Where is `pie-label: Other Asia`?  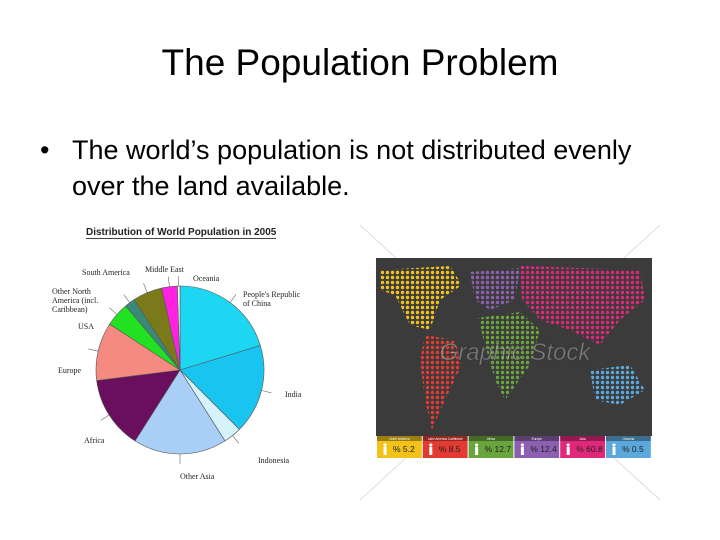 pie-label: Other Asia is located at coordinates (197, 476).